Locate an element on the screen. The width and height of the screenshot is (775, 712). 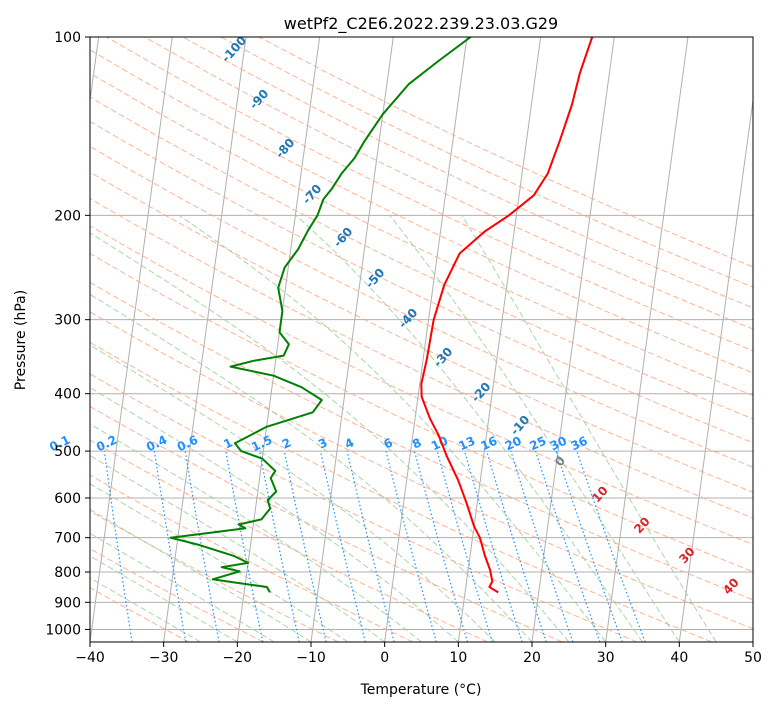
y-axis-label: Pressure (hPa) is located at coordinates (21, 340).